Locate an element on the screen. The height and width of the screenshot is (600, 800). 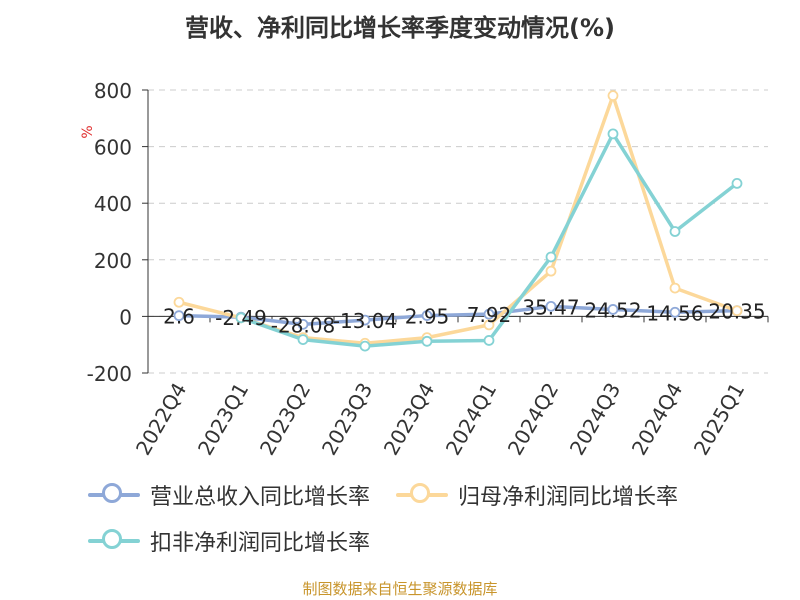
legend-item: 扣非净利润同比增长率 is located at coordinates (229, 541).